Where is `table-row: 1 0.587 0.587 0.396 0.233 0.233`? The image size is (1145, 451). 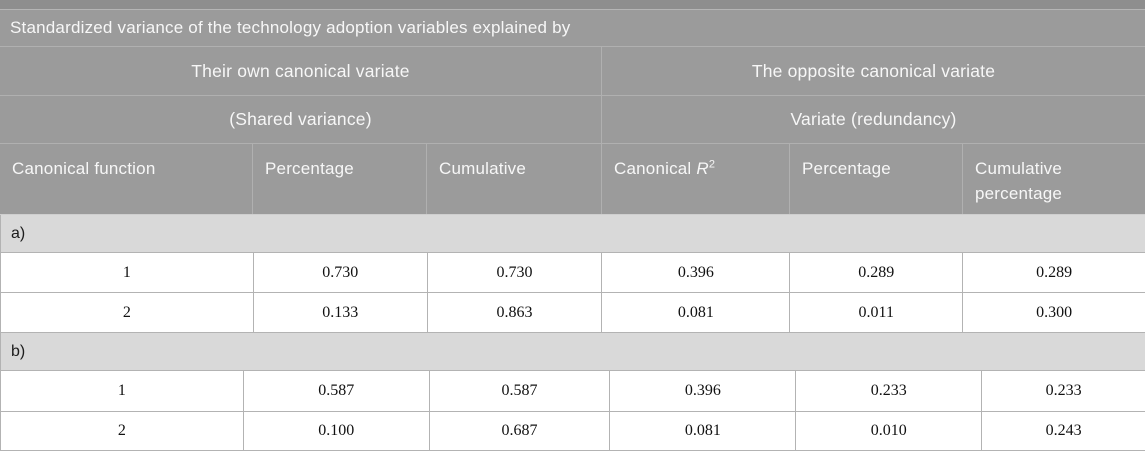 table-row: 1 0.587 0.587 0.396 0.233 0.233 is located at coordinates (572, 391).